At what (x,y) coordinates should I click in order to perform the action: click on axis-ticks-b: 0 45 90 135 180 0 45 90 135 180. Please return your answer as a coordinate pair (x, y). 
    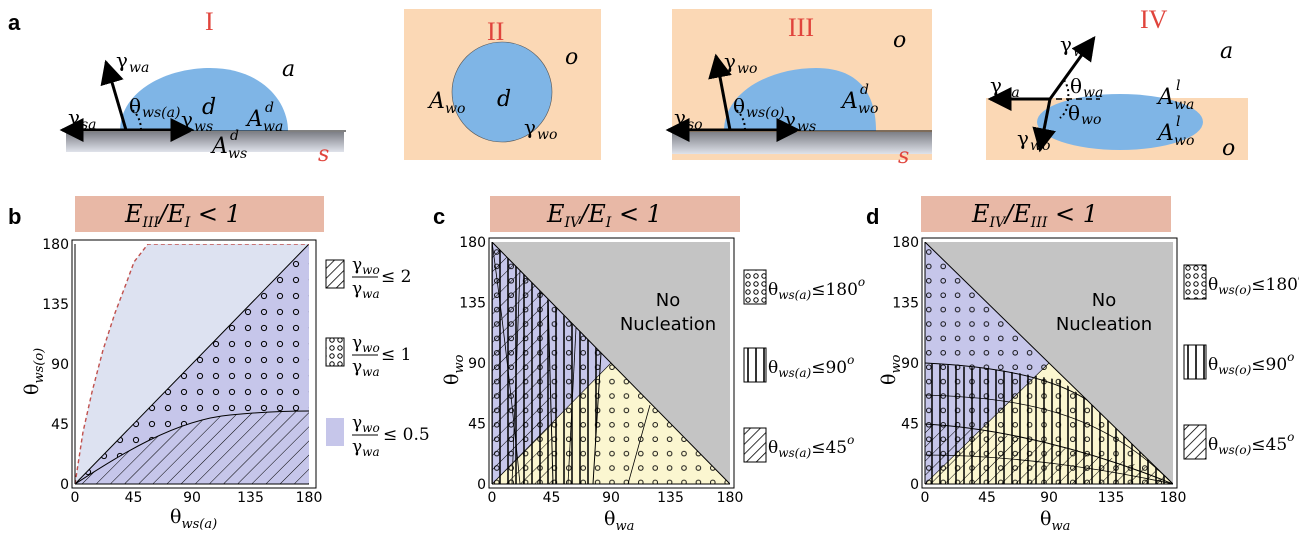
    Looking at the image, I should click on (182, 371).